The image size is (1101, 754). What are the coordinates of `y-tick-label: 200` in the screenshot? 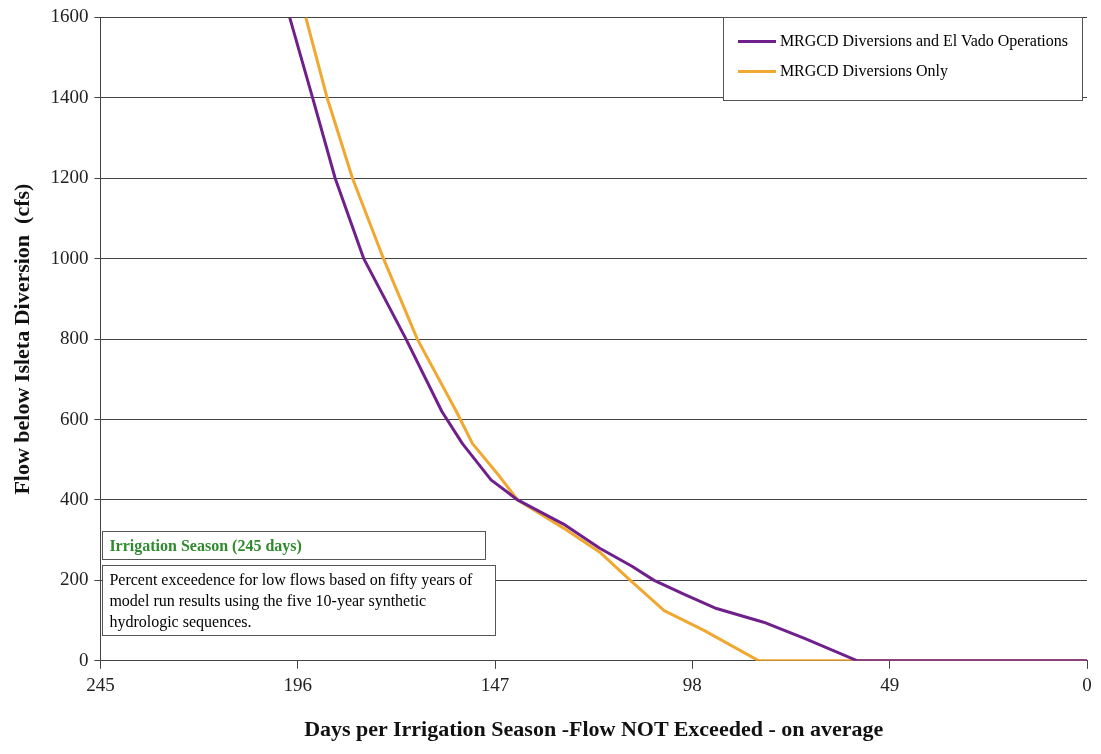 It's located at (74, 579).